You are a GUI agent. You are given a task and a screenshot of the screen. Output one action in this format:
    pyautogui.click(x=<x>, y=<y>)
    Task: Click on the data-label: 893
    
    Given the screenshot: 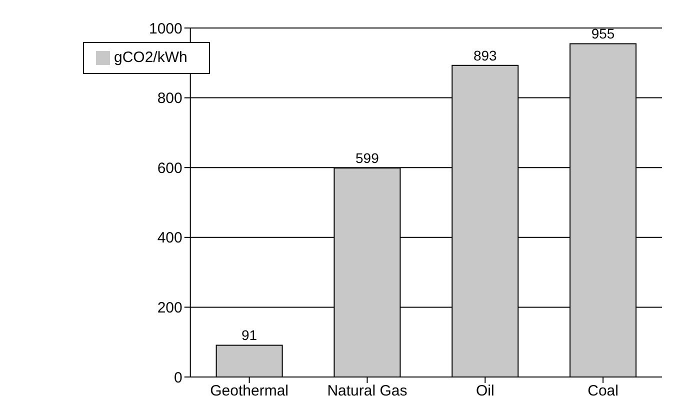 What is the action you would take?
    pyautogui.click(x=485, y=55)
    